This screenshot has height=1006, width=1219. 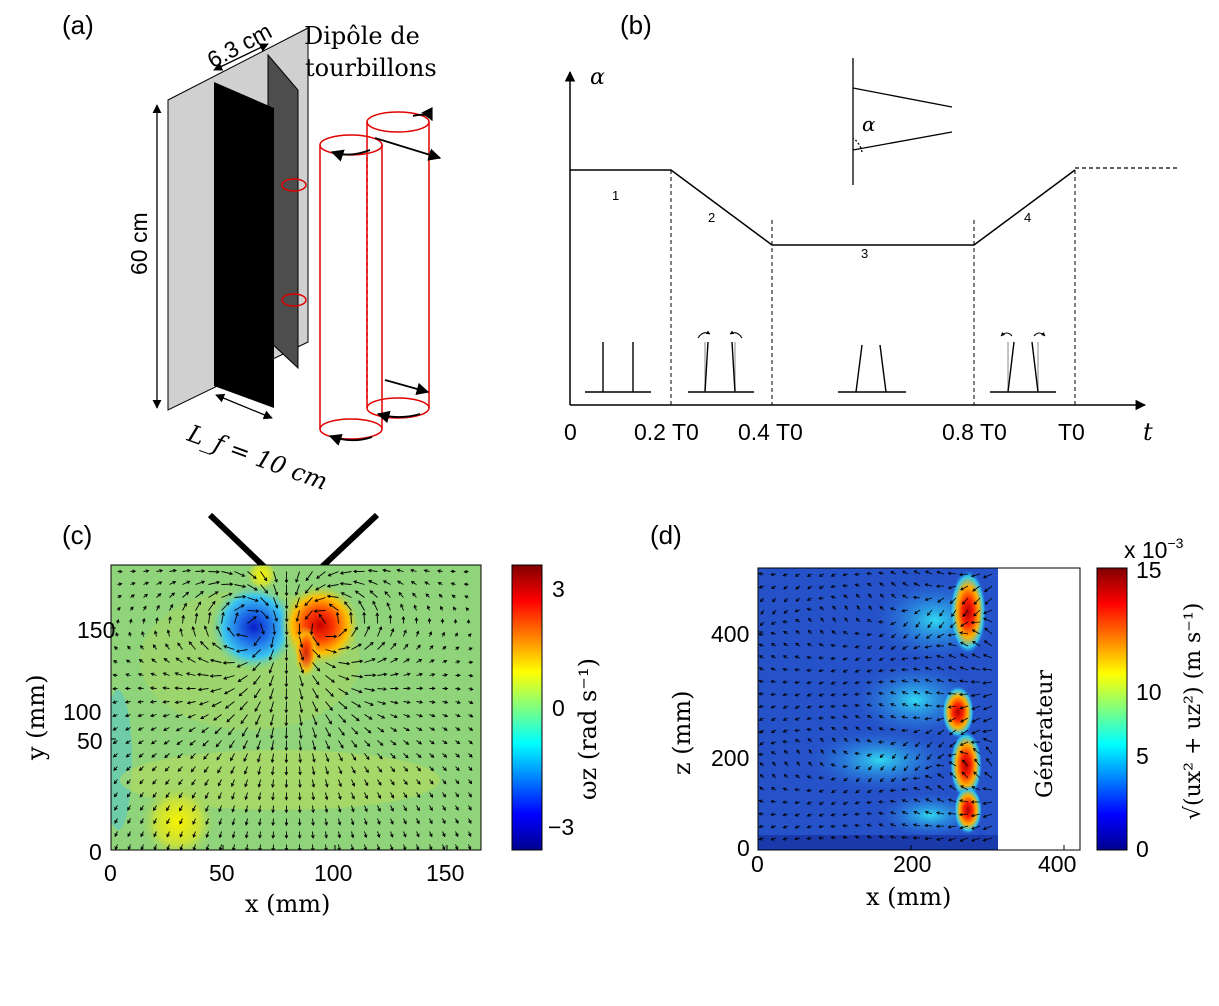 What do you see at coordinates (1149, 692) in the screenshot?
I see `d-cbar-tick-10: 10` at bounding box center [1149, 692].